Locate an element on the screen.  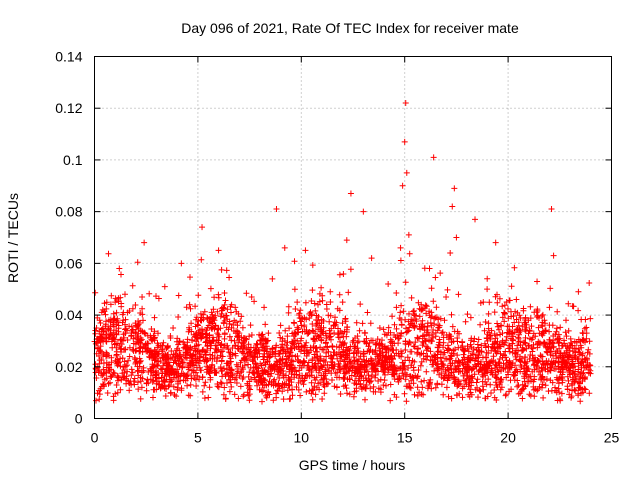
x-tick-label: 10 is located at coordinates (302, 438).